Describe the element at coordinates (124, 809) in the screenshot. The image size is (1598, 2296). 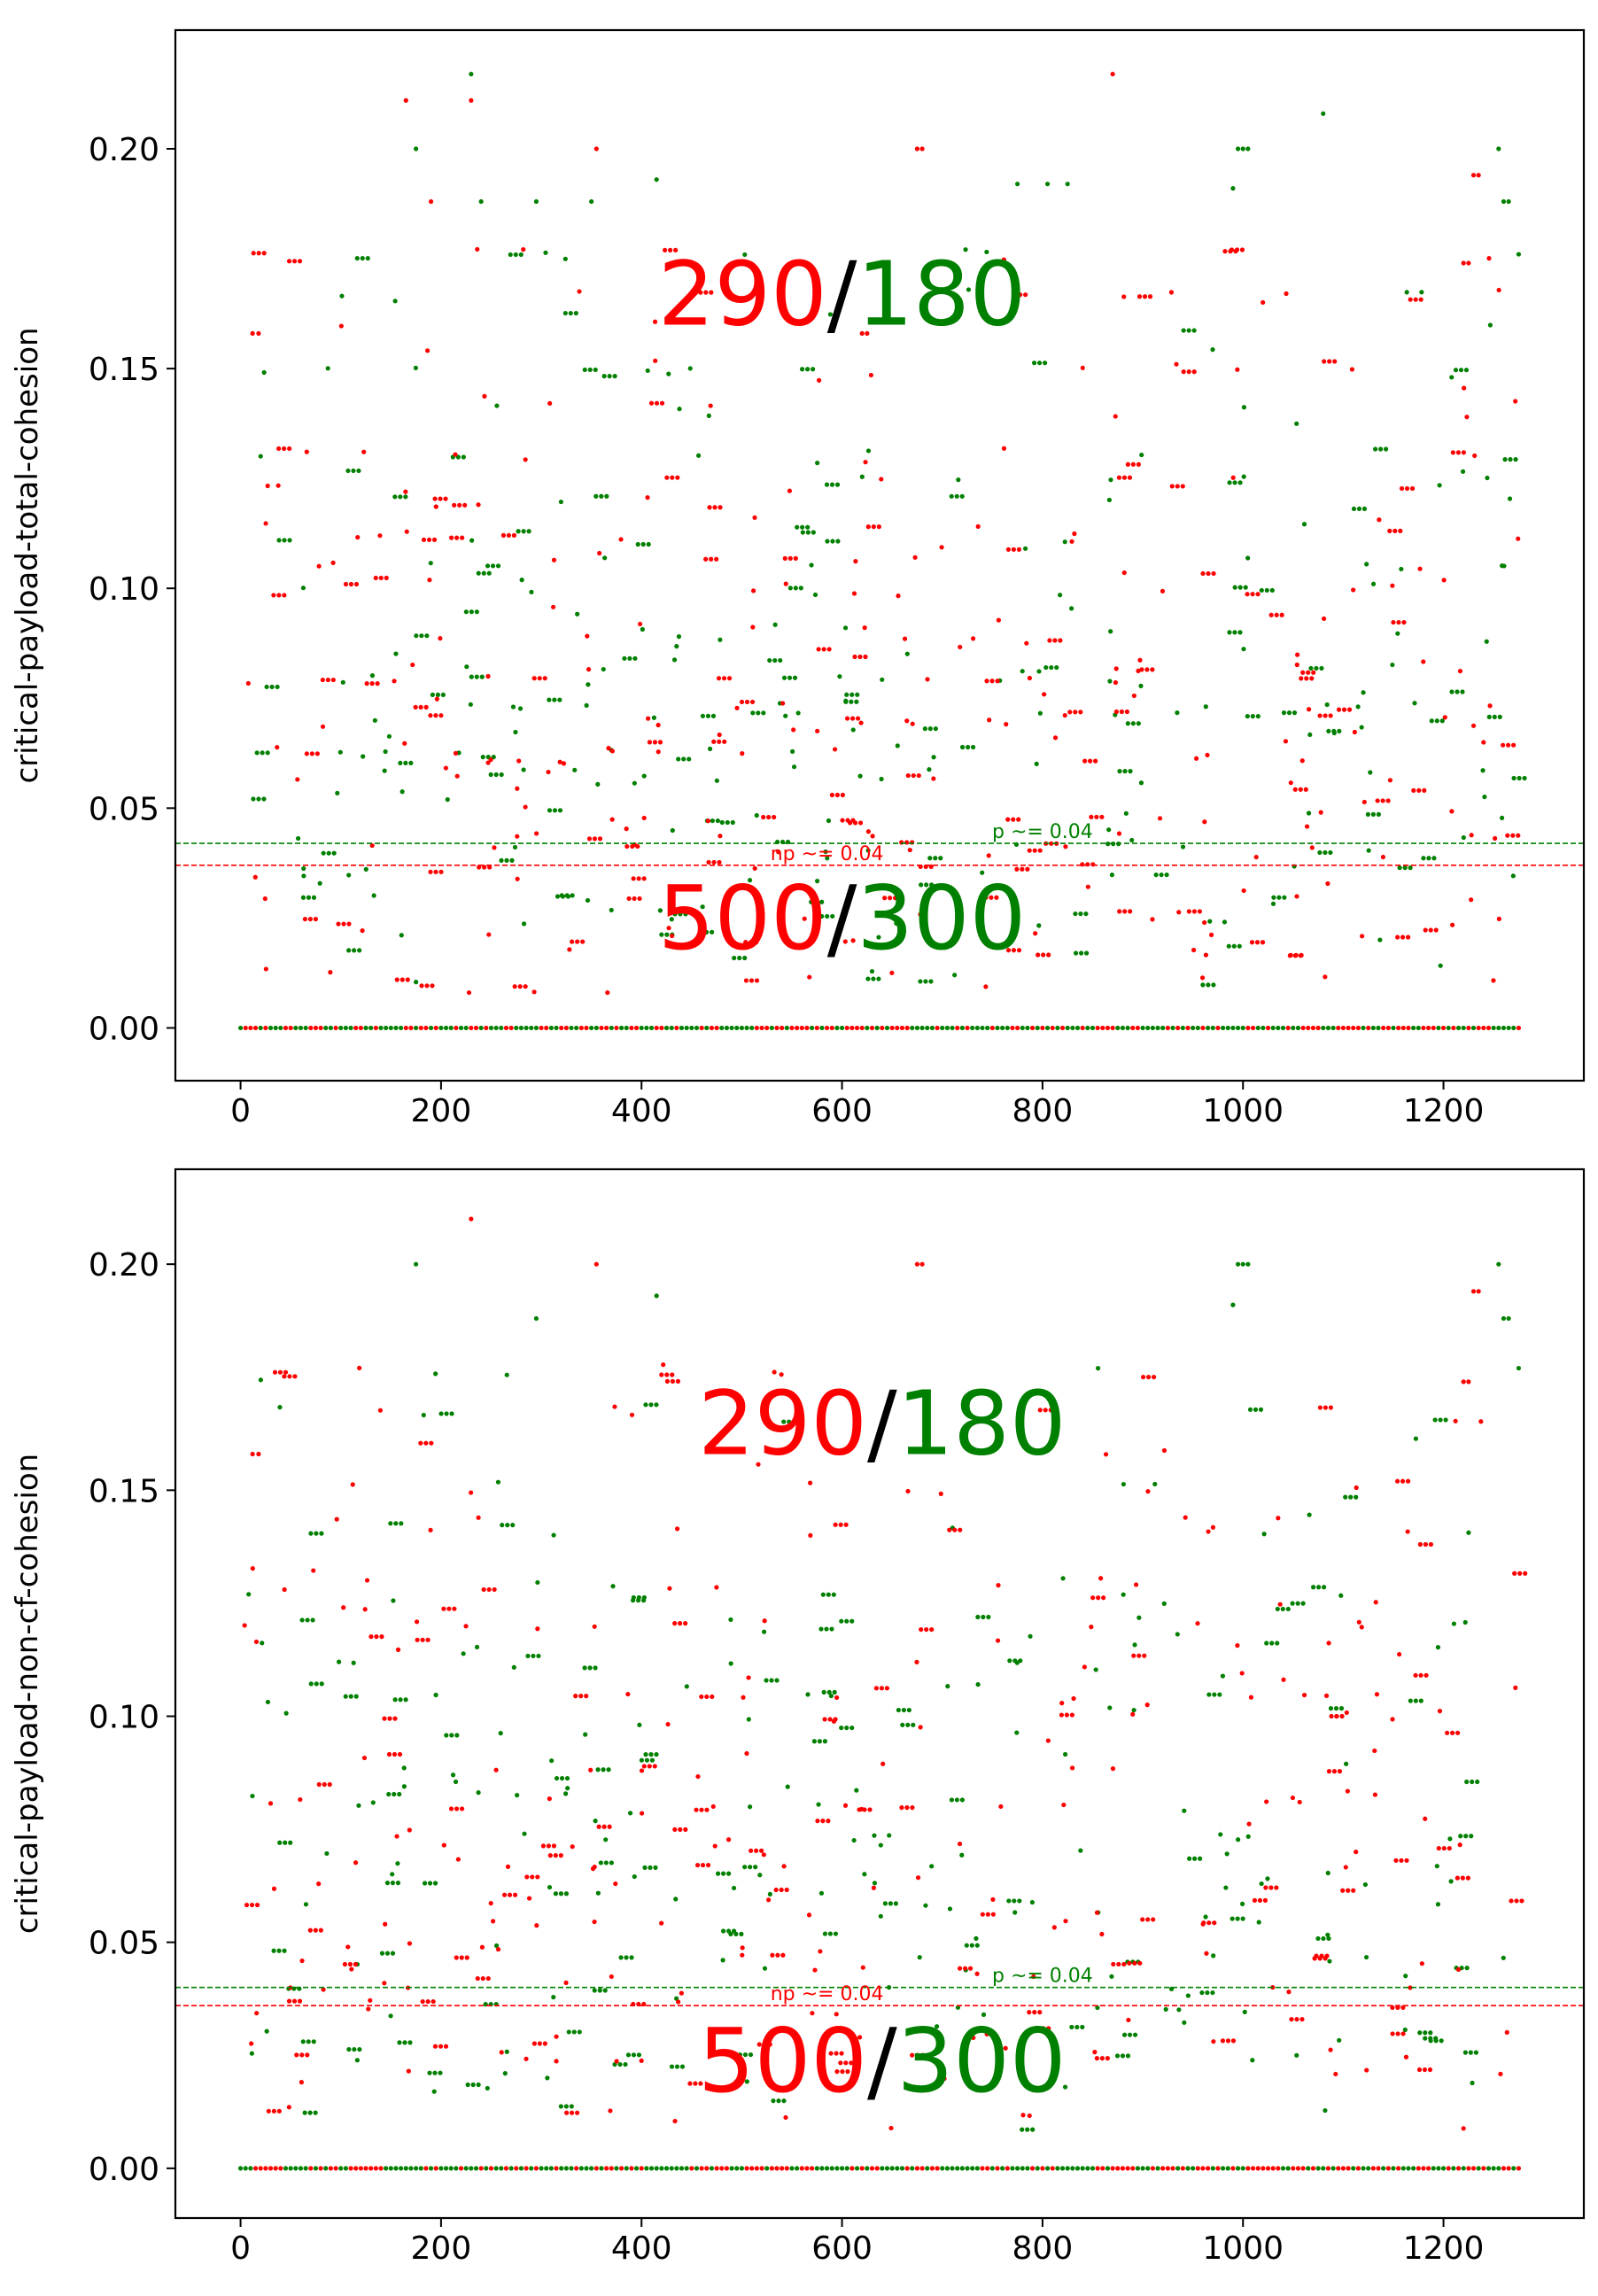
I see `y-tick-label: 0.05` at that location.